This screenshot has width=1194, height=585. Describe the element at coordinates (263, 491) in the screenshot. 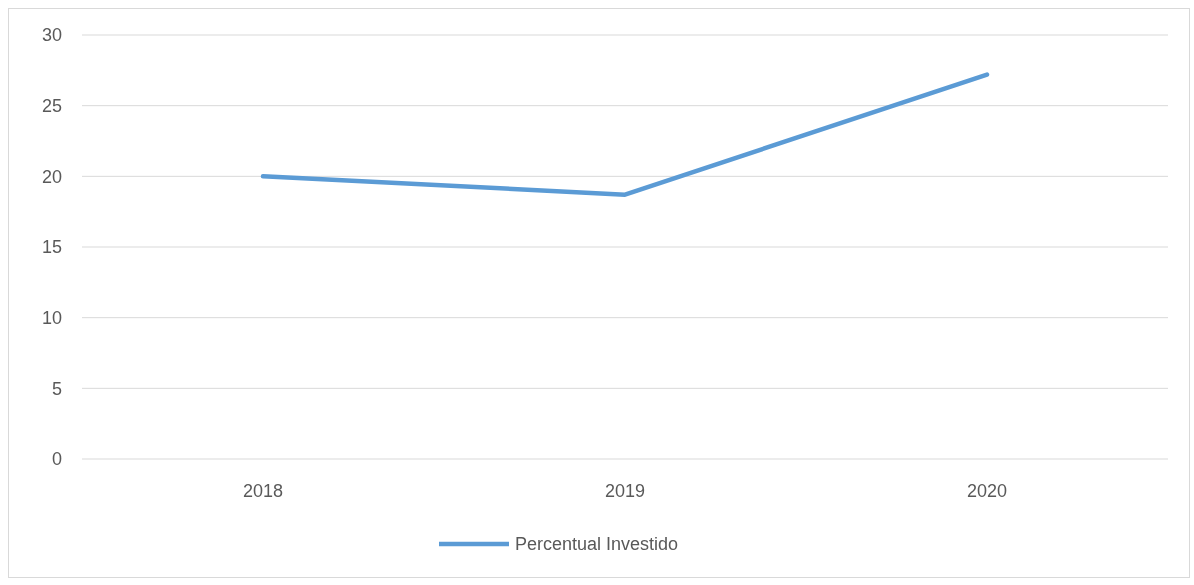

I see `x-tick-label: 2018` at that location.